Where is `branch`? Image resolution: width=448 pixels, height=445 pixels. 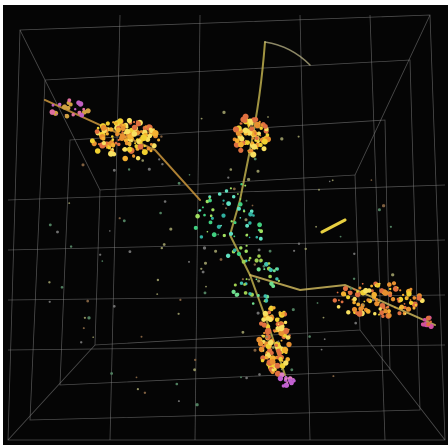
branch is located at coordinates (287, 53).